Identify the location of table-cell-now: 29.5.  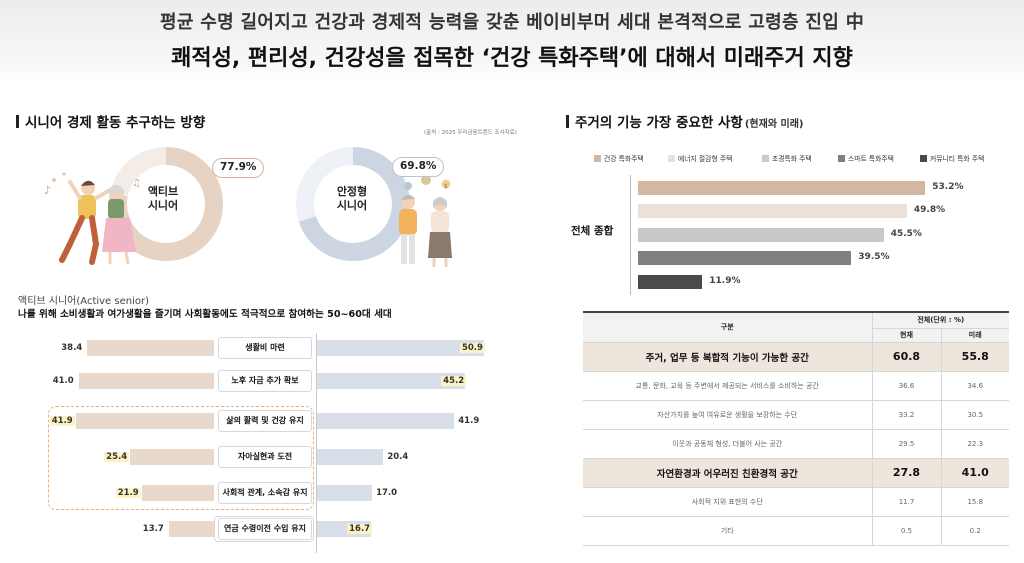
(906, 444).